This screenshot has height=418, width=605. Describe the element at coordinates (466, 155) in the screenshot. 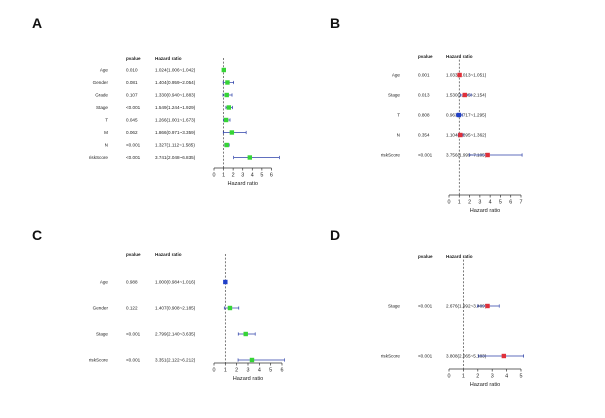

I see `row-hazard-ratio: 3.756(1.999~7.105)` at that location.